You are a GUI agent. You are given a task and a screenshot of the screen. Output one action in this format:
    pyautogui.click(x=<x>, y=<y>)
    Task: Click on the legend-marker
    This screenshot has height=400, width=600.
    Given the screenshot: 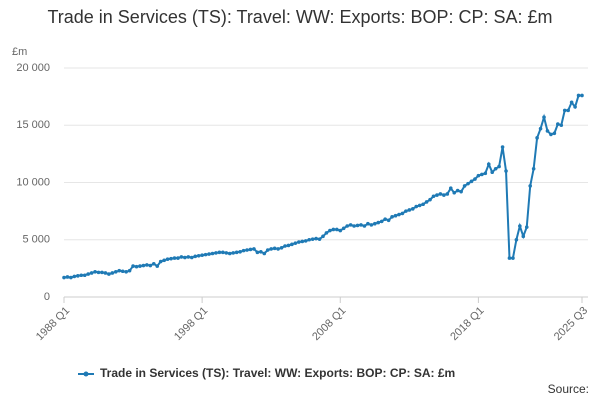 What is the action you would take?
    pyautogui.click(x=86, y=374)
    